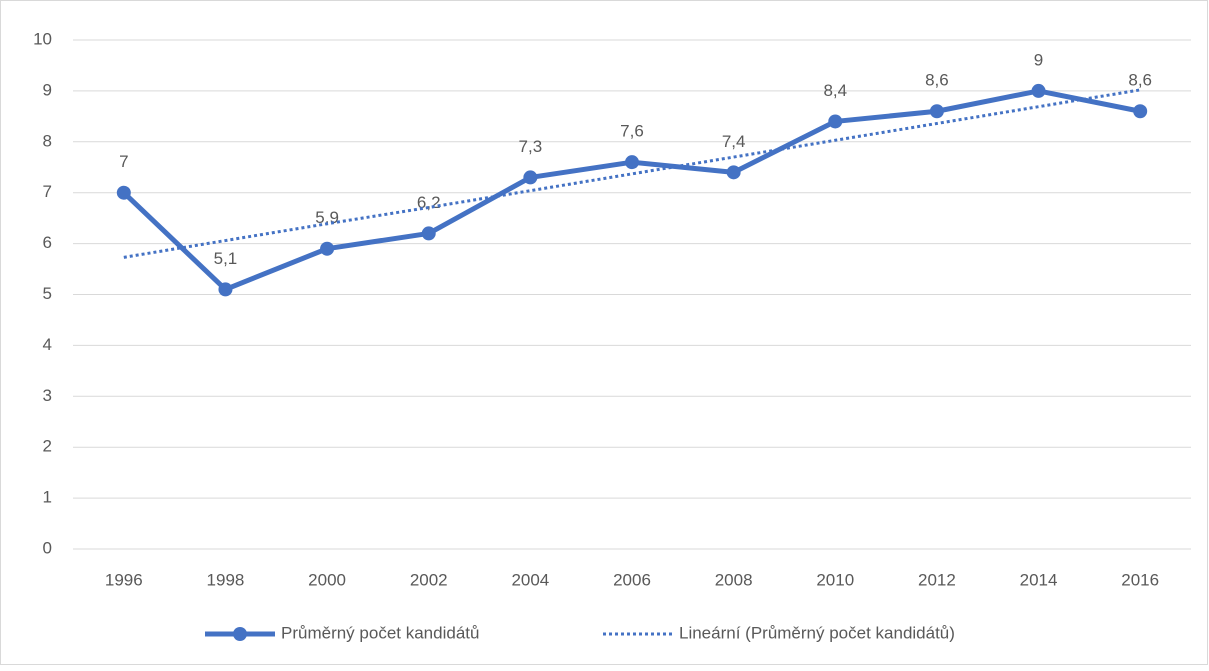 The height and width of the screenshot is (671, 1209). I want to click on y-tick-label: 3, so click(47, 395).